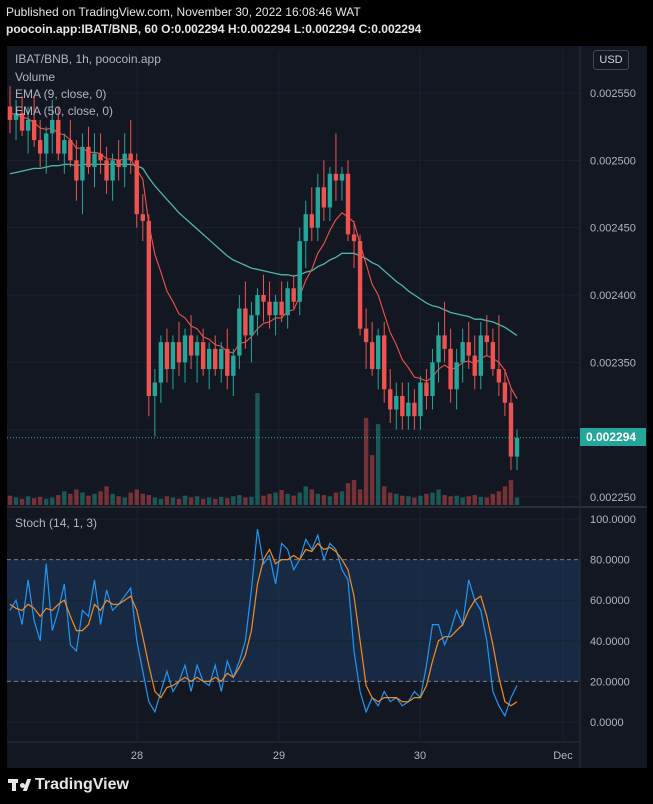  Describe the element at coordinates (610, 561) in the screenshot. I see `stoch-axis-label: 80.0000` at that location.